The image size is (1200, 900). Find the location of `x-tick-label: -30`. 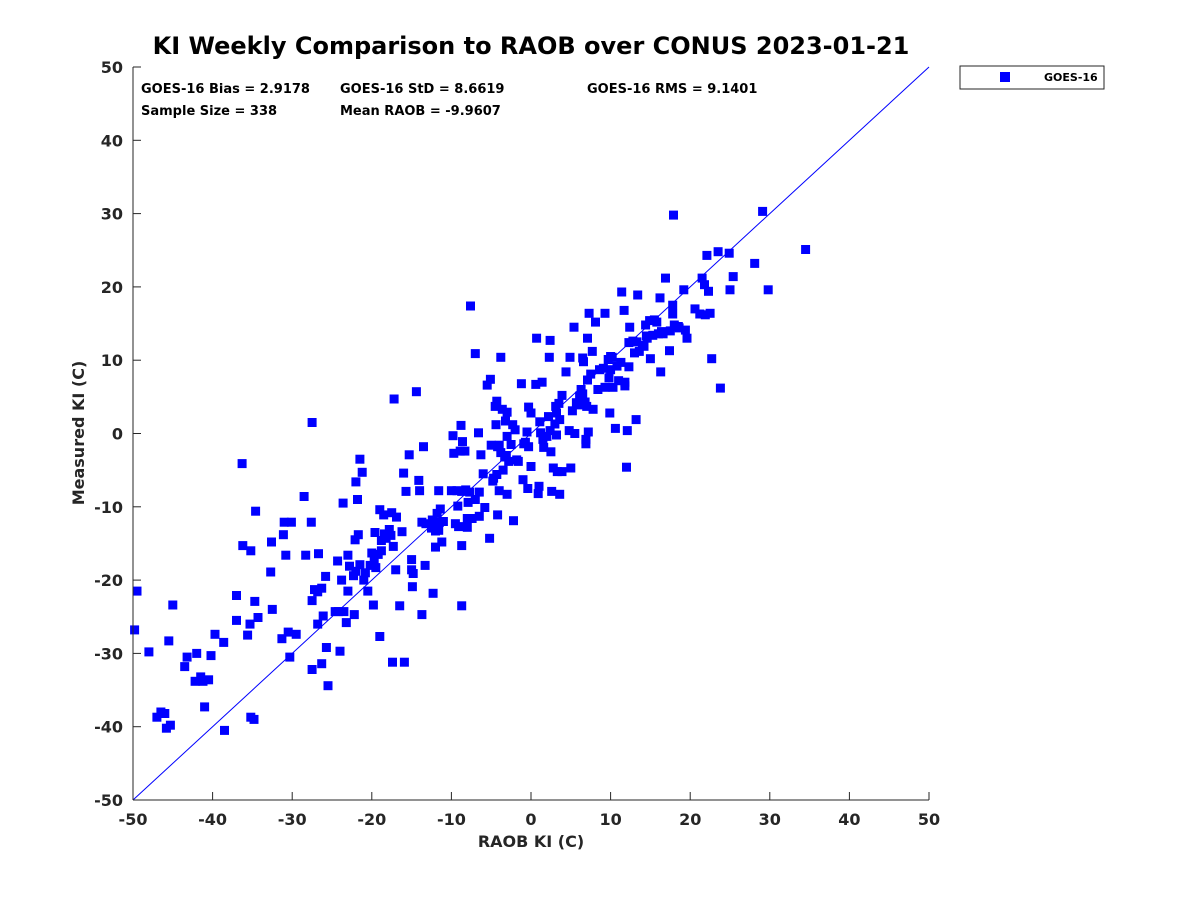

x-tick-label: -30 is located at coordinates (292, 819).